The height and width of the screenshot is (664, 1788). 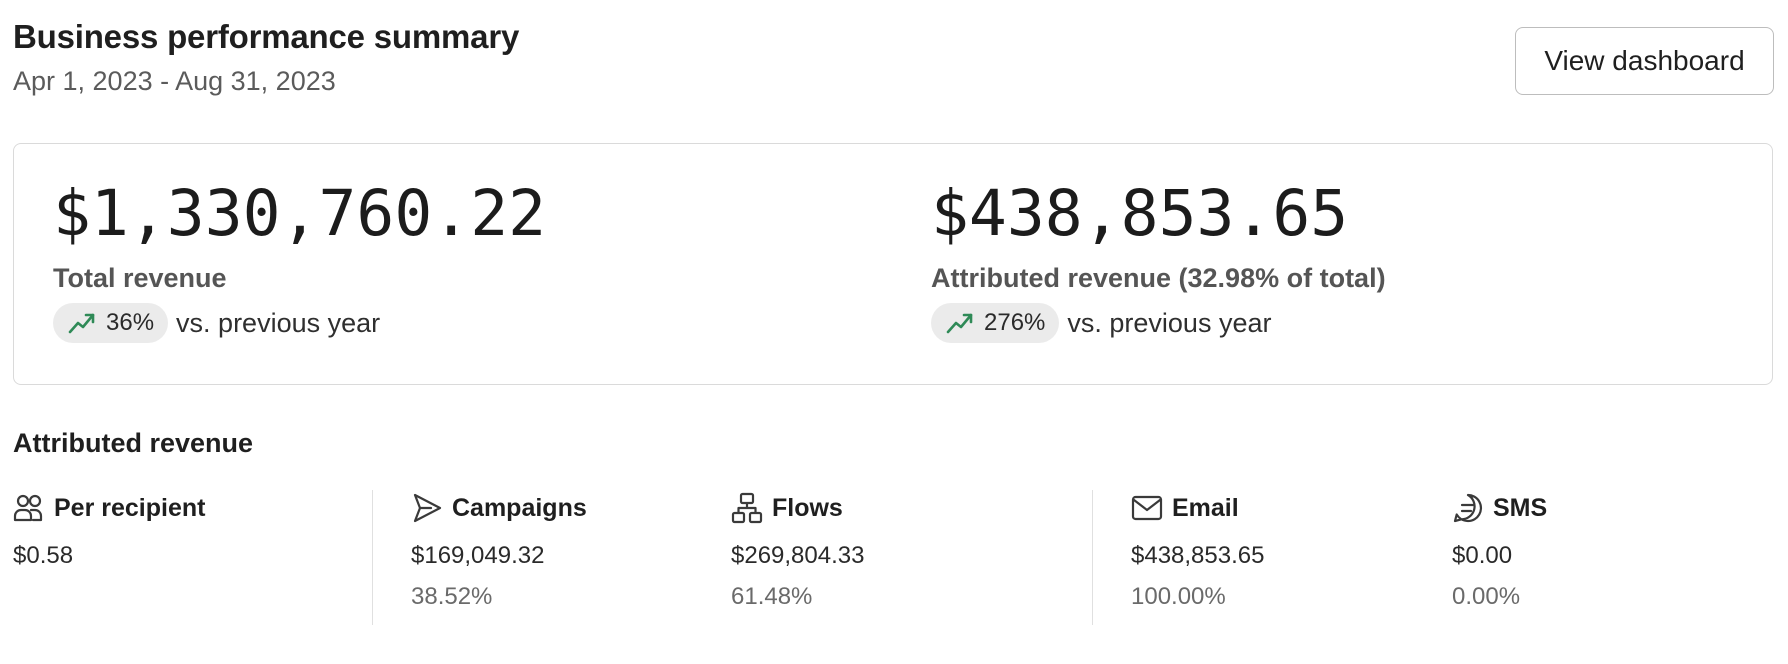 I want to click on attributed-revenue-trend: 276% vs. previous year, so click(x=1158, y=323).